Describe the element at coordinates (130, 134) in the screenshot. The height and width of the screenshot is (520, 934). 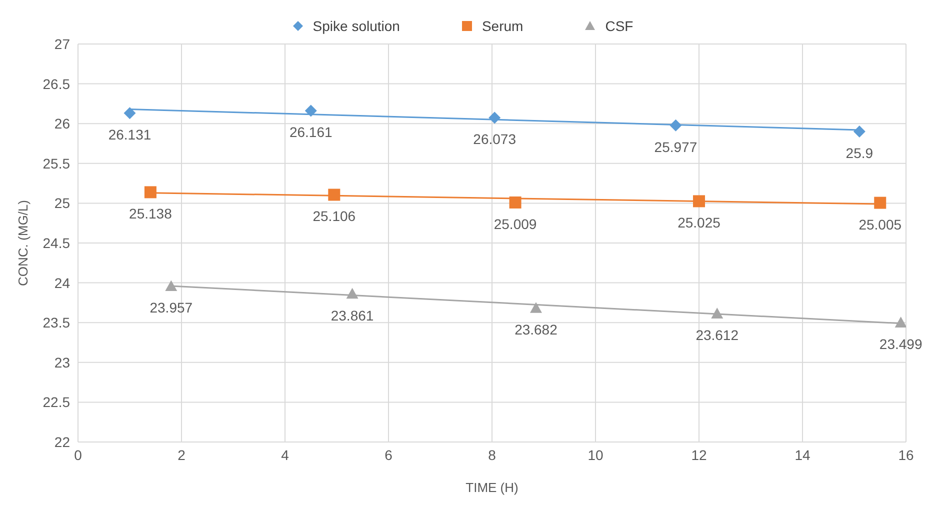
I see `data-label: 26.131` at that location.